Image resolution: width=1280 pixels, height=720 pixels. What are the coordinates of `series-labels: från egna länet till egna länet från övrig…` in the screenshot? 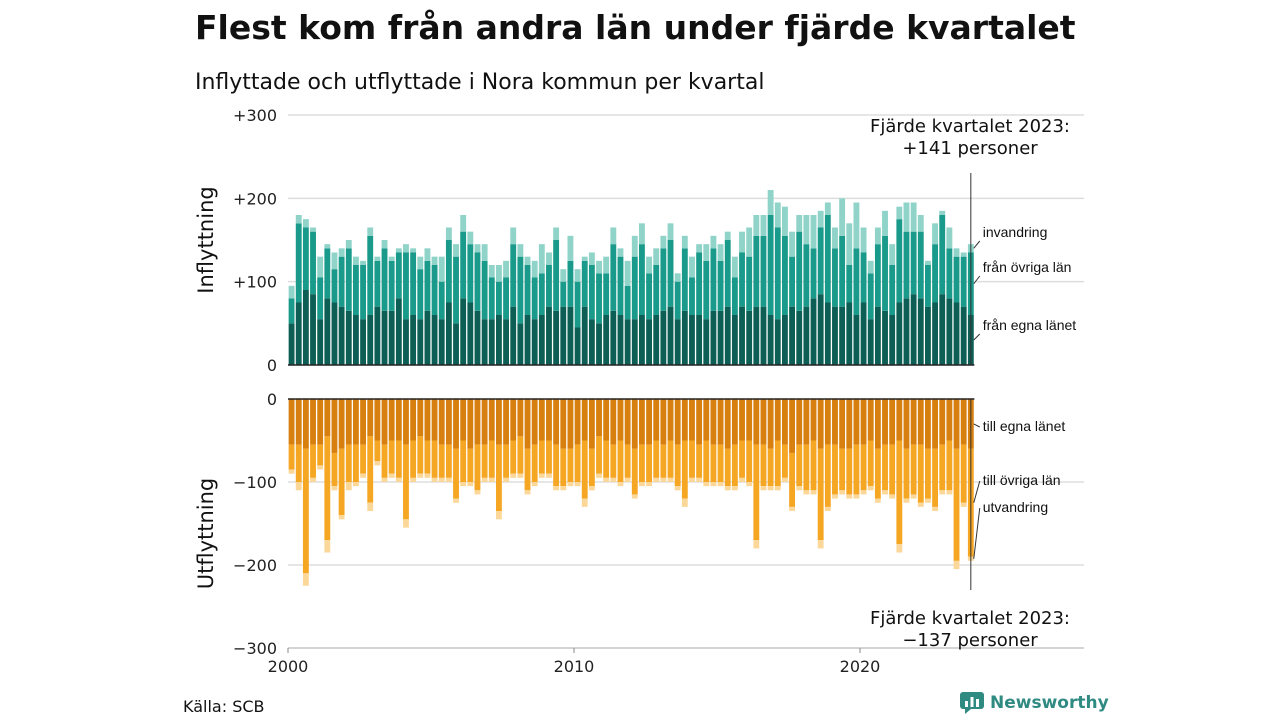 It's located at (1024, 391).